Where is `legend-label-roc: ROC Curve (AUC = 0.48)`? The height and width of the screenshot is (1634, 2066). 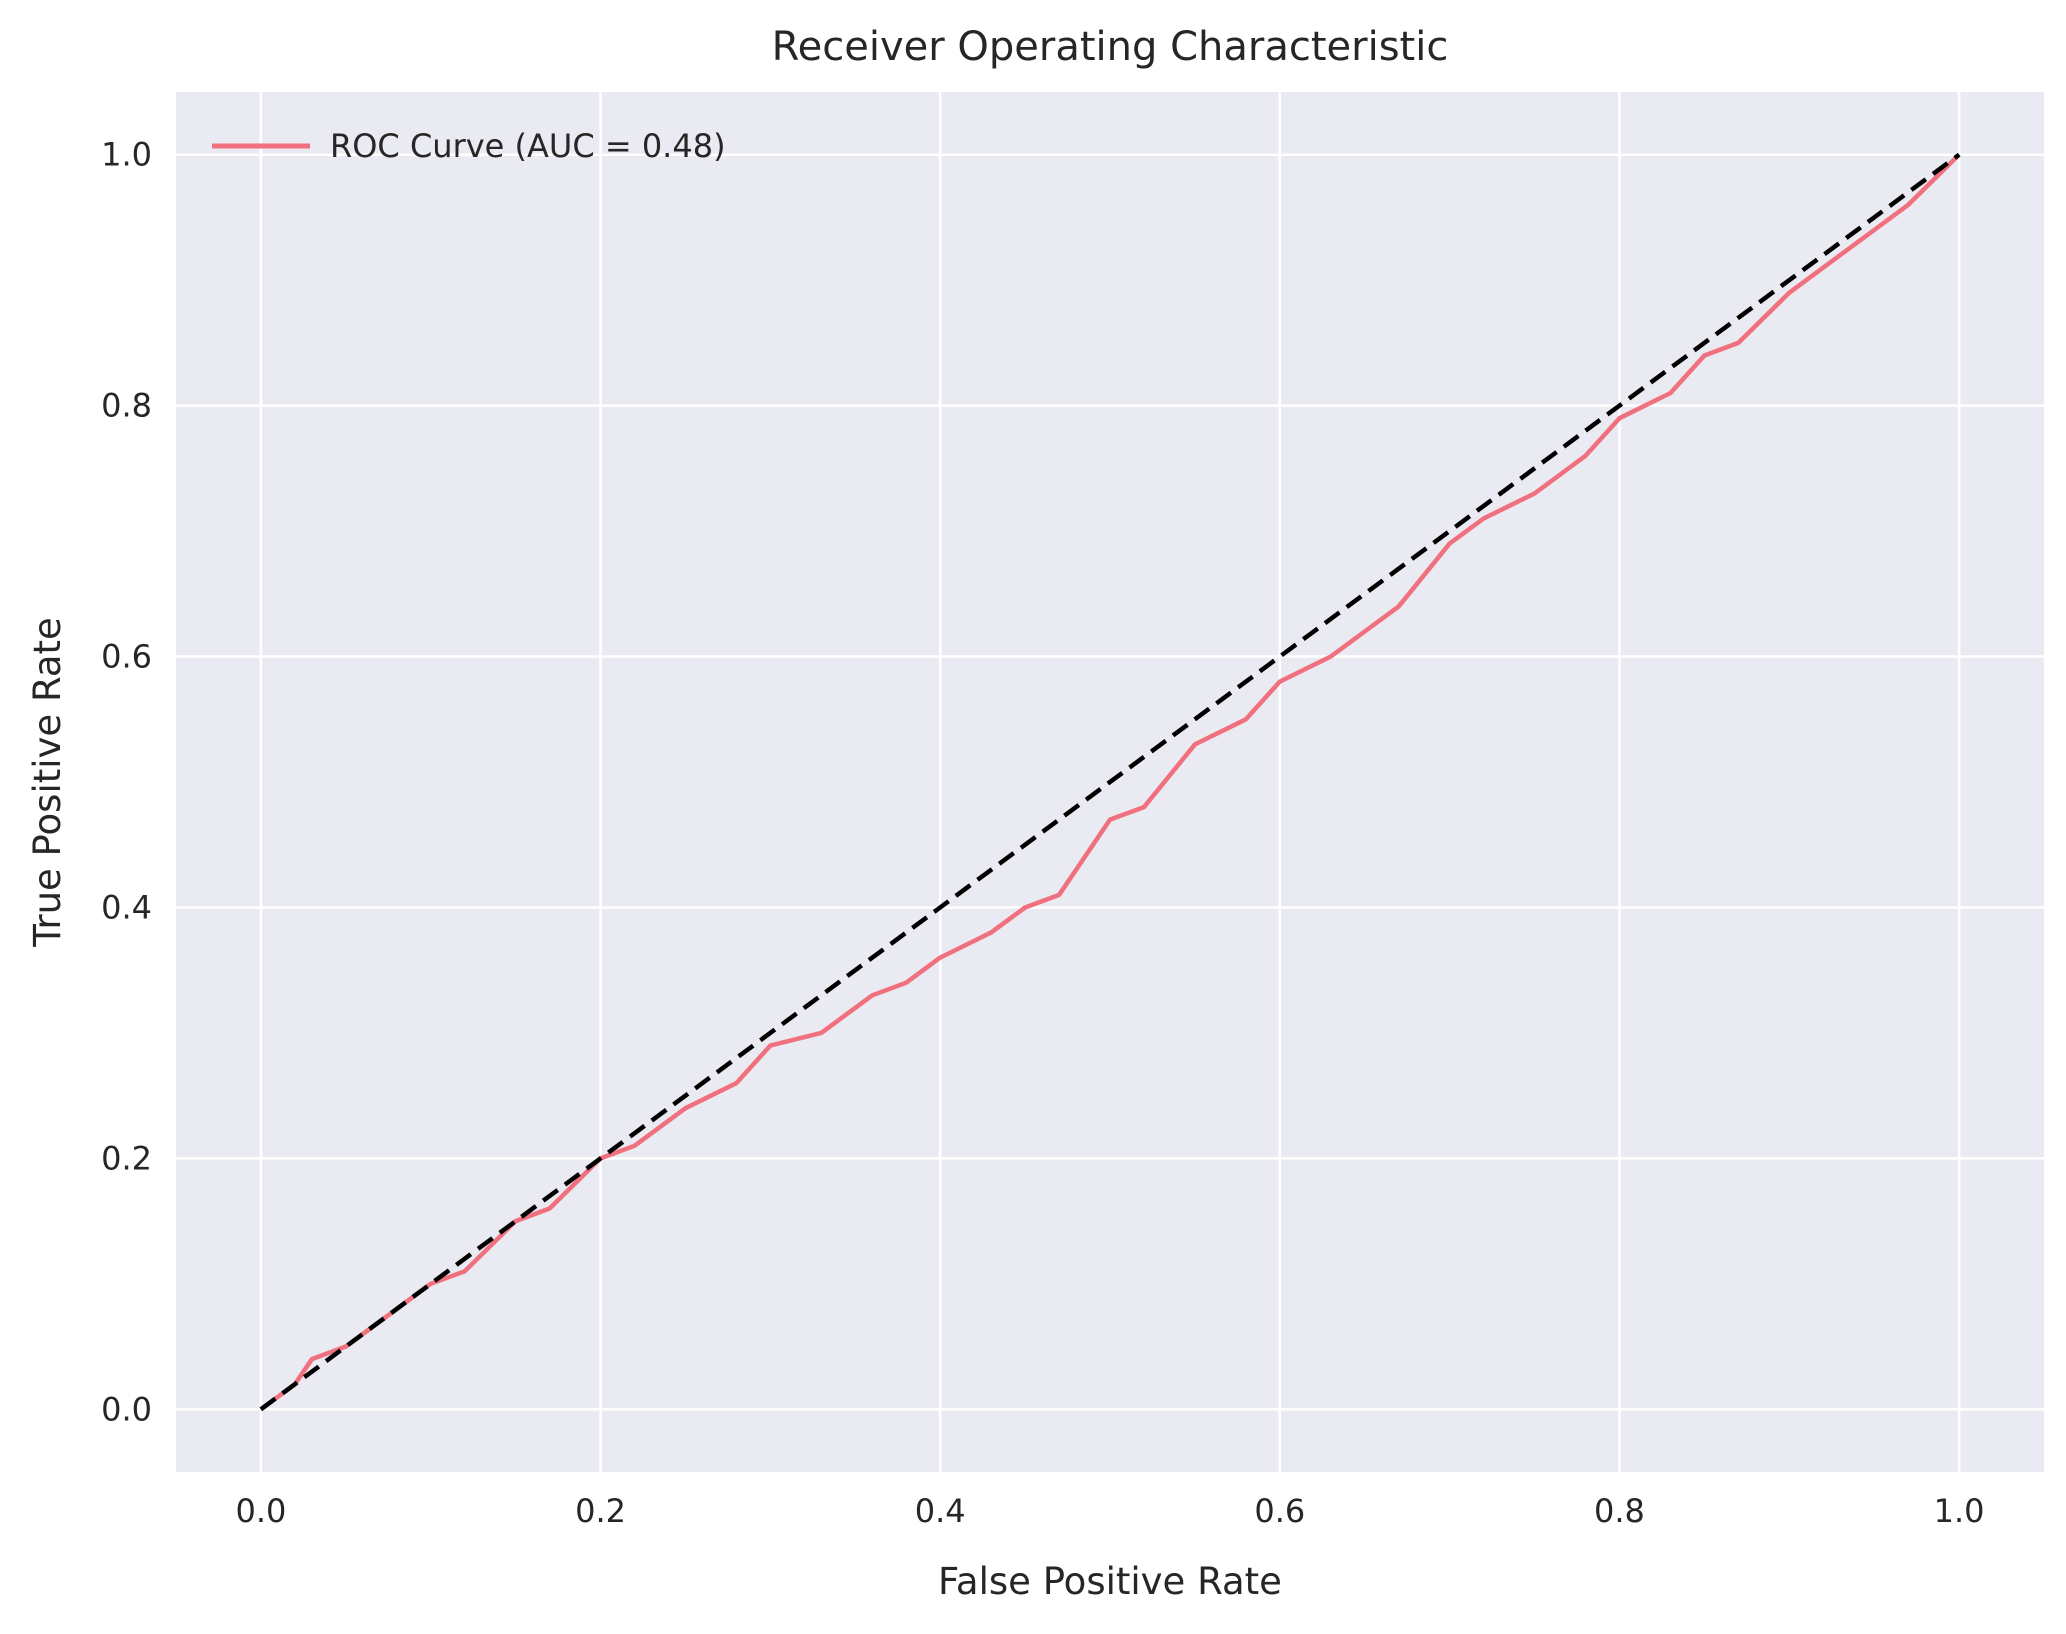
legend-label-roc: ROC Curve (AUC = 0.48) is located at coordinates (528, 146).